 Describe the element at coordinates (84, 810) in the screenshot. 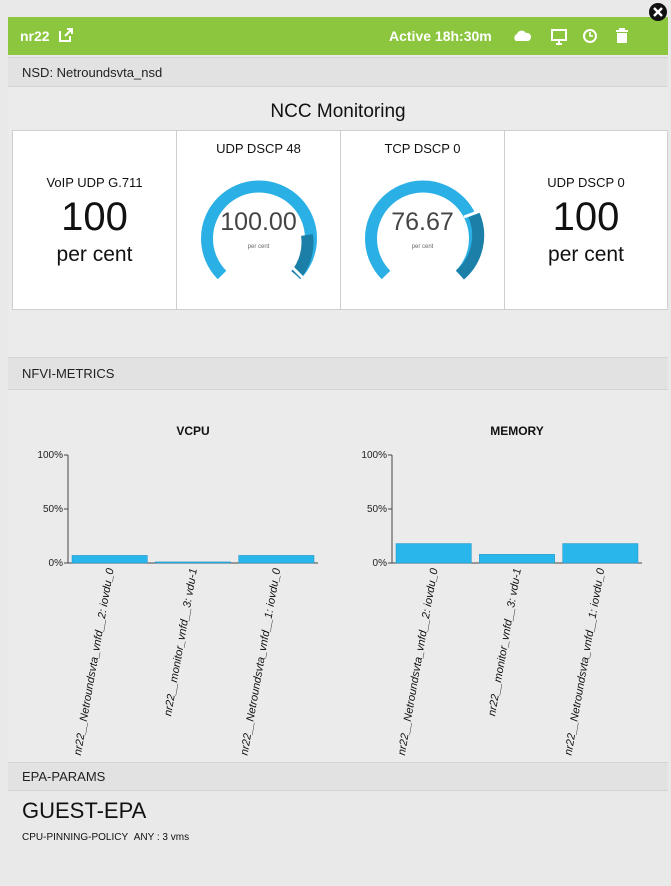

I see `epa-name: GUEST-EPA` at that location.